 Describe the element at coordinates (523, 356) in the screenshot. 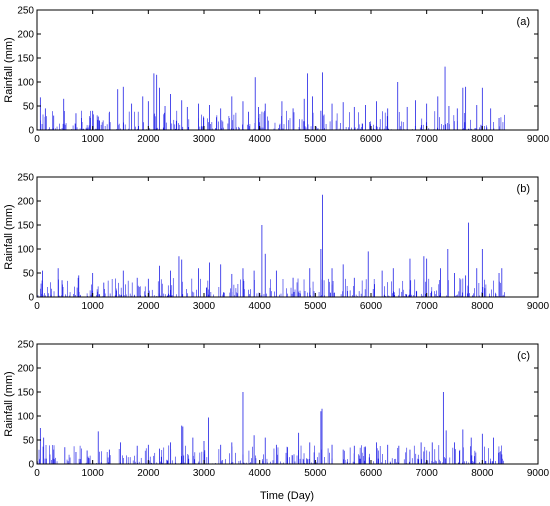

I see `panel-label: (c)` at that location.